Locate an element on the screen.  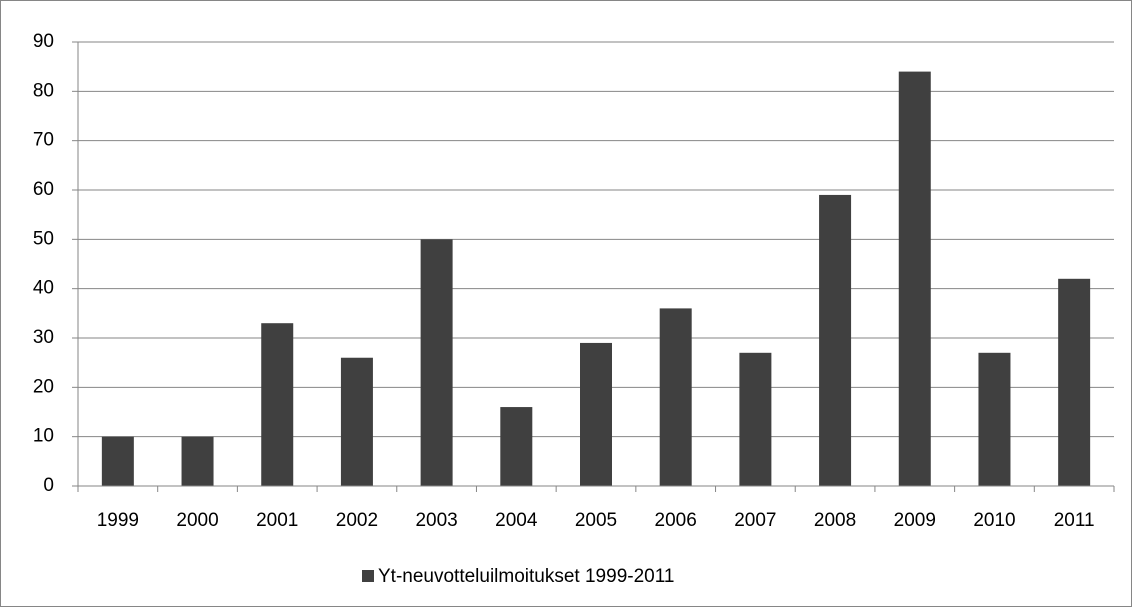
x-tick-label: 2001 is located at coordinates (277, 520).